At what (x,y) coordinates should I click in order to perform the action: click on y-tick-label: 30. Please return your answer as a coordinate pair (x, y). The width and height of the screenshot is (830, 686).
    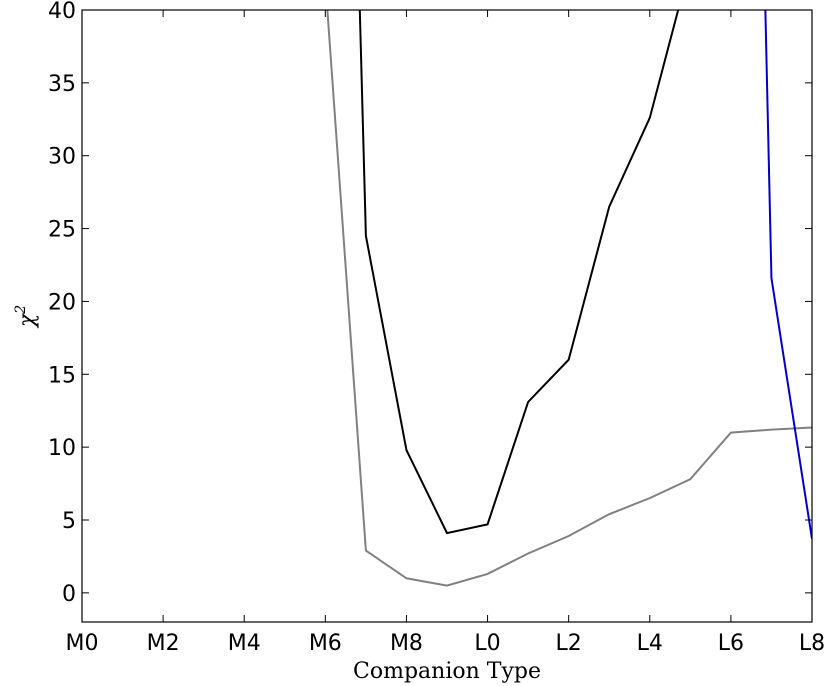
    Looking at the image, I should click on (62, 157).